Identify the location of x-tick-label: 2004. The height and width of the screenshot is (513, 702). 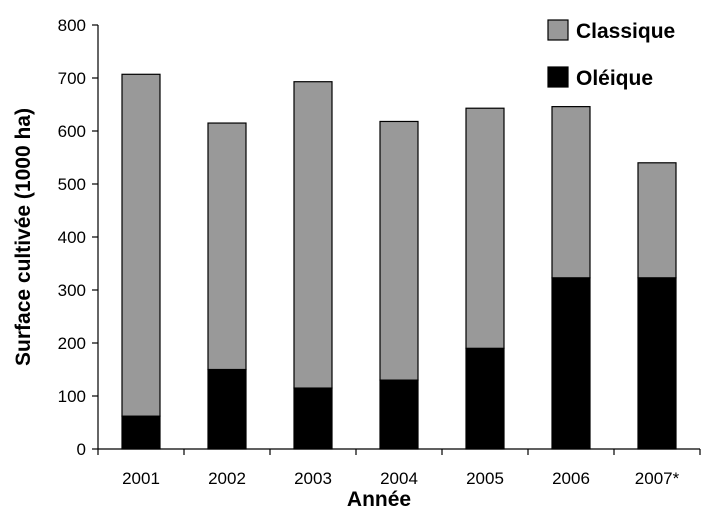
(399, 478).